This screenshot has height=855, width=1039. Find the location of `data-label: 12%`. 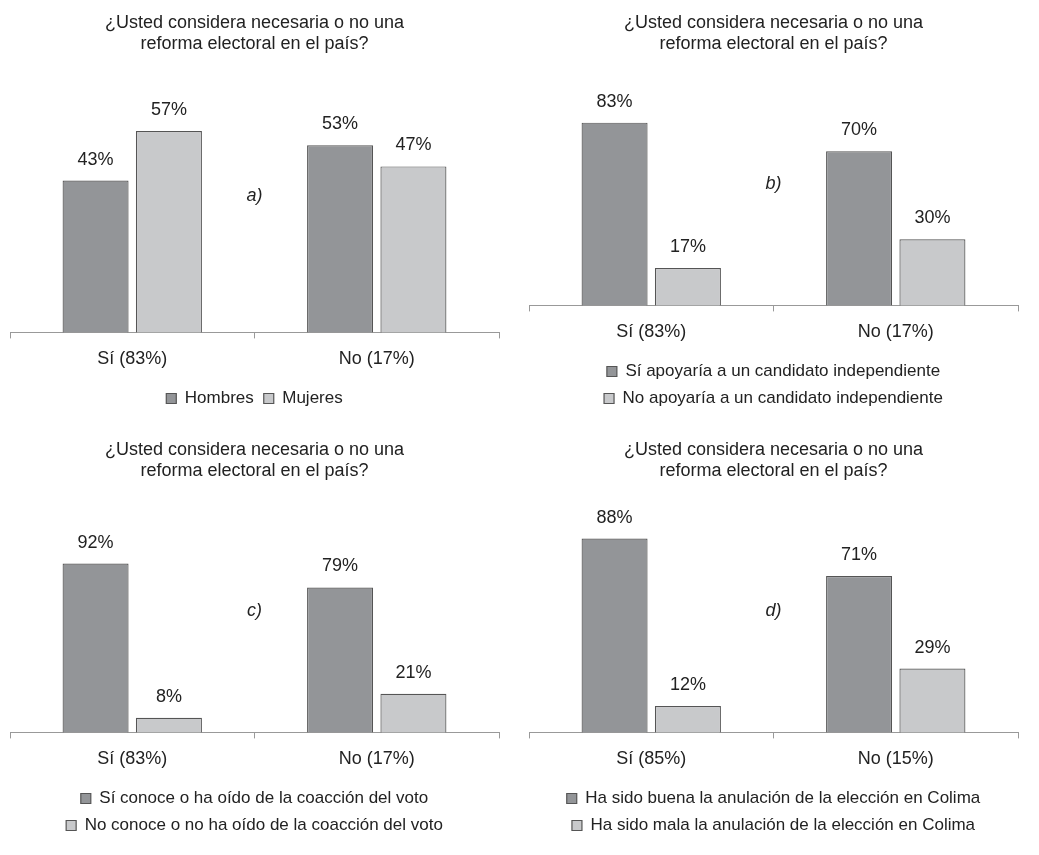

data-label: 12% is located at coordinates (687, 683).